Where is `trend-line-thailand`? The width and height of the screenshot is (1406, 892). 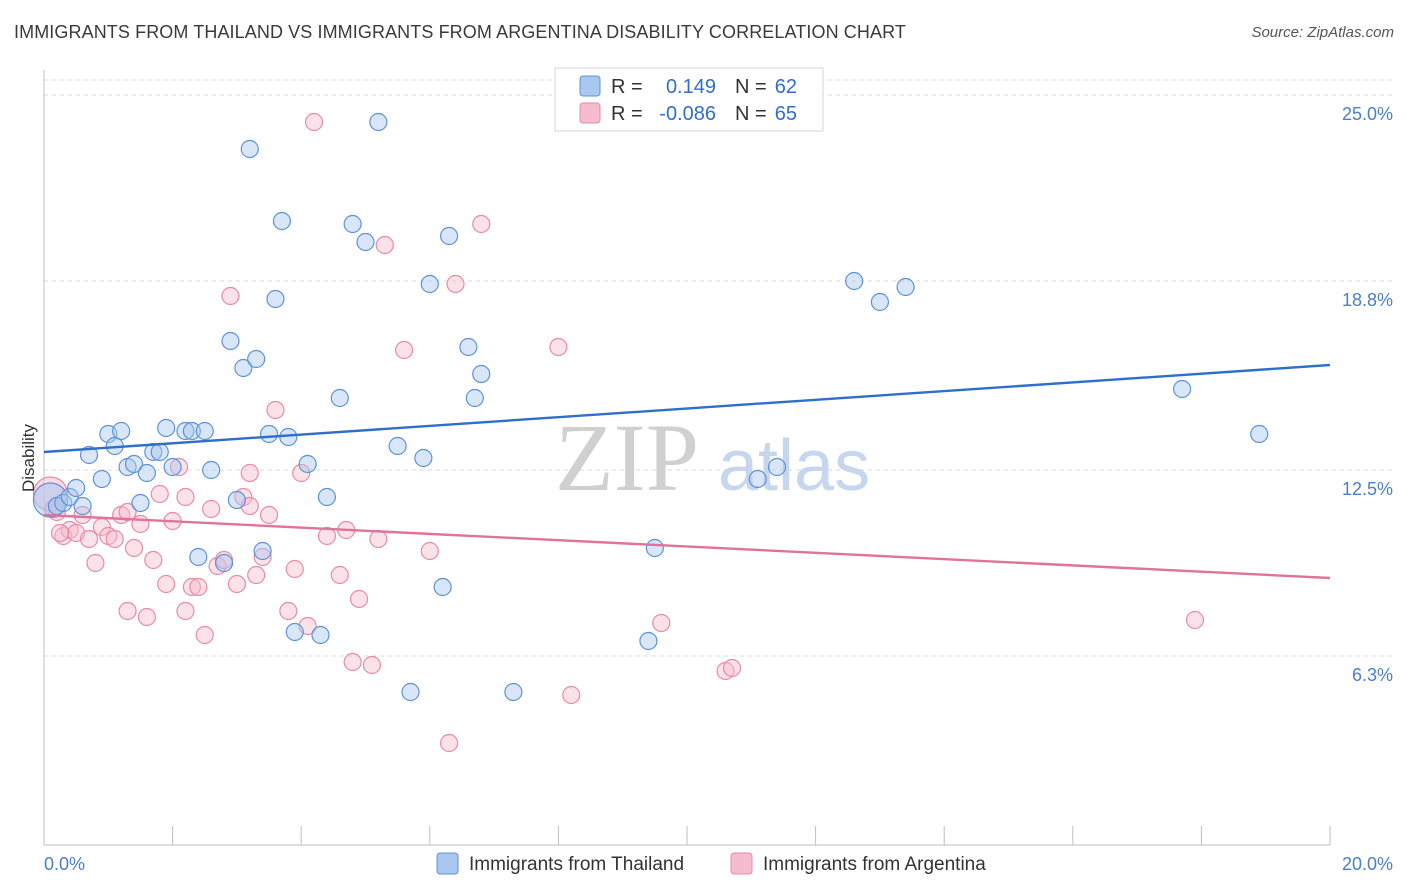
trend-line-thailand is located at coordinates (687, 408).